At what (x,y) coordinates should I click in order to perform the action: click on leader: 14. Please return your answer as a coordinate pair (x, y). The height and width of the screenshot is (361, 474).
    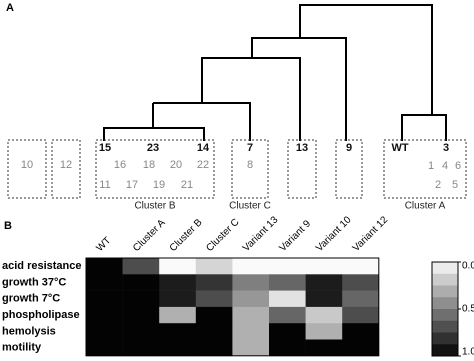
    Looking at the image, I should click on (203, 148).